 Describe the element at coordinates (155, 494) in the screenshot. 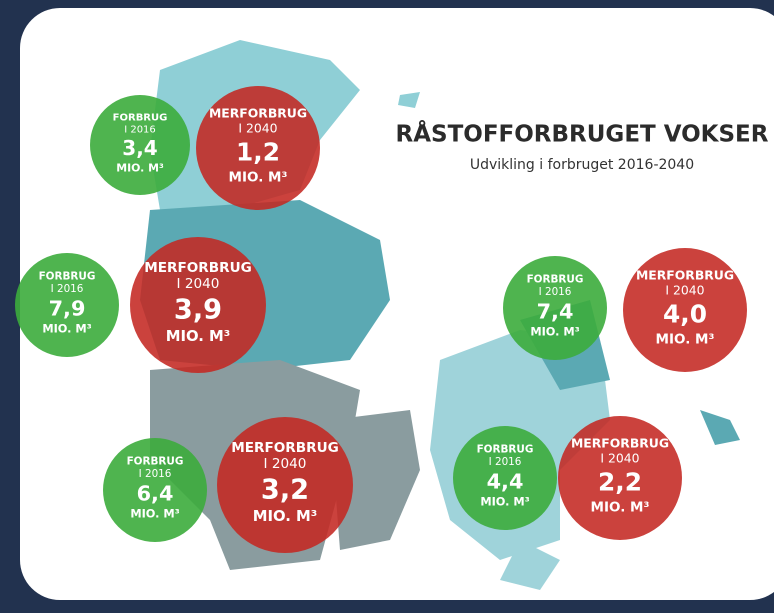

I see `circle-value: 6,4` at that location.